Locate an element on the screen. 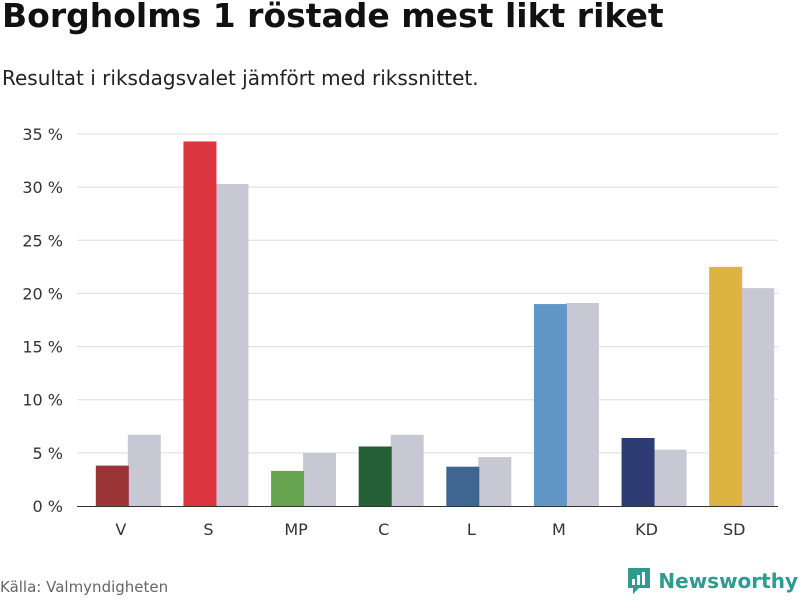 The image size is (800, 600). bar-local-kd is located at coordinates (638, 471).